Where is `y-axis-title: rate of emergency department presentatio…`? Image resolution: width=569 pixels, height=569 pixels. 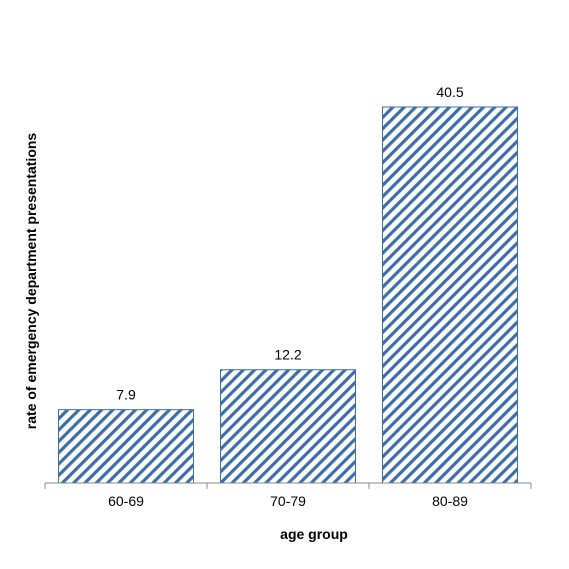
y-axis-title: rate of emergency department presentatio… is located at coordinates (31, 281).